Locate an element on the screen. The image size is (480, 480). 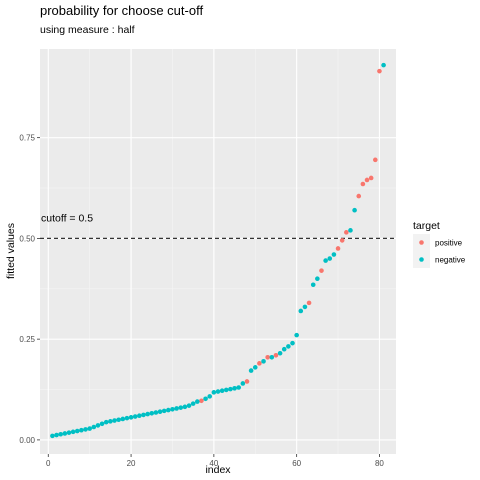
x-axis-title: index is located at coordinates (218, 470).